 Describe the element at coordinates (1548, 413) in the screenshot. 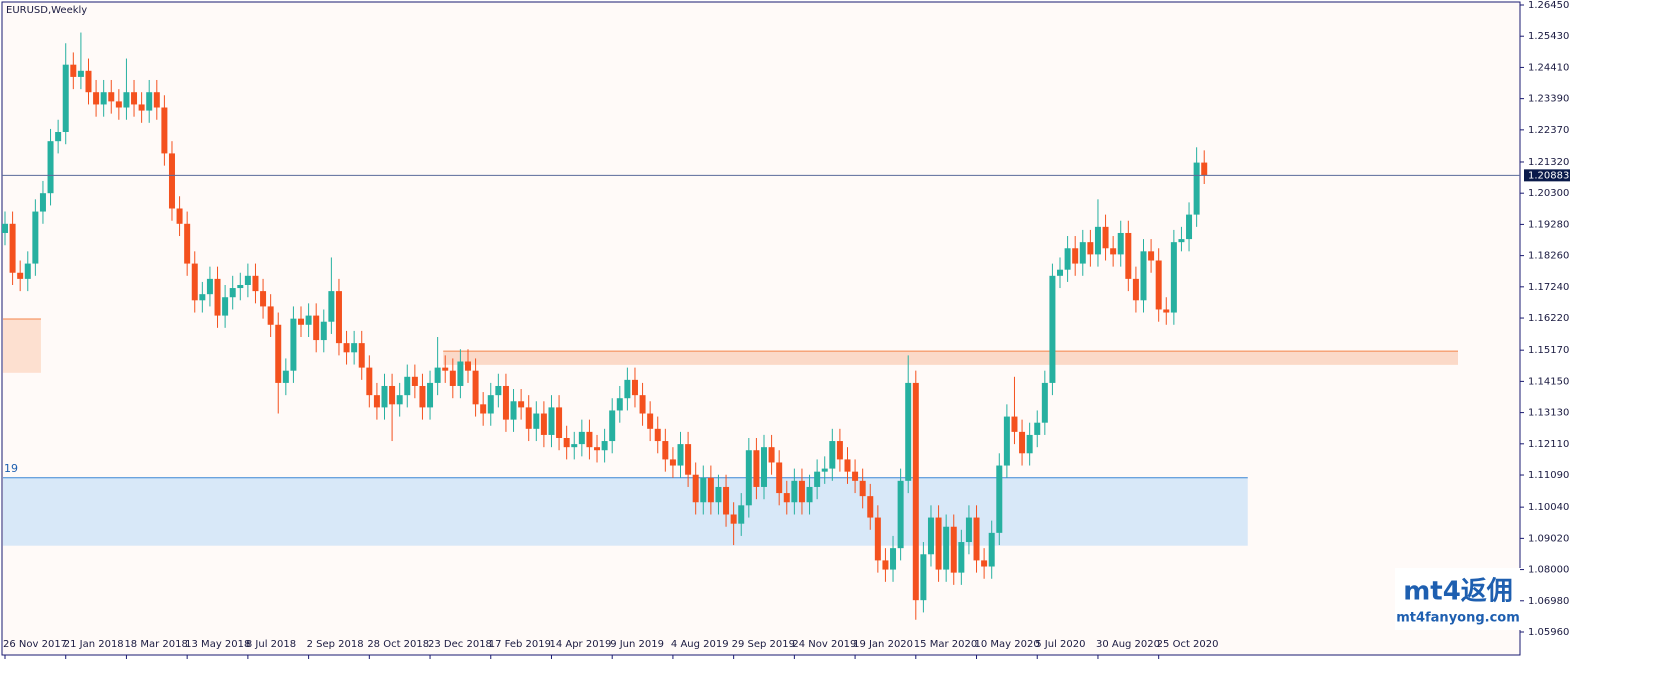

I see `y-tick-label: 1.13130` at that location.